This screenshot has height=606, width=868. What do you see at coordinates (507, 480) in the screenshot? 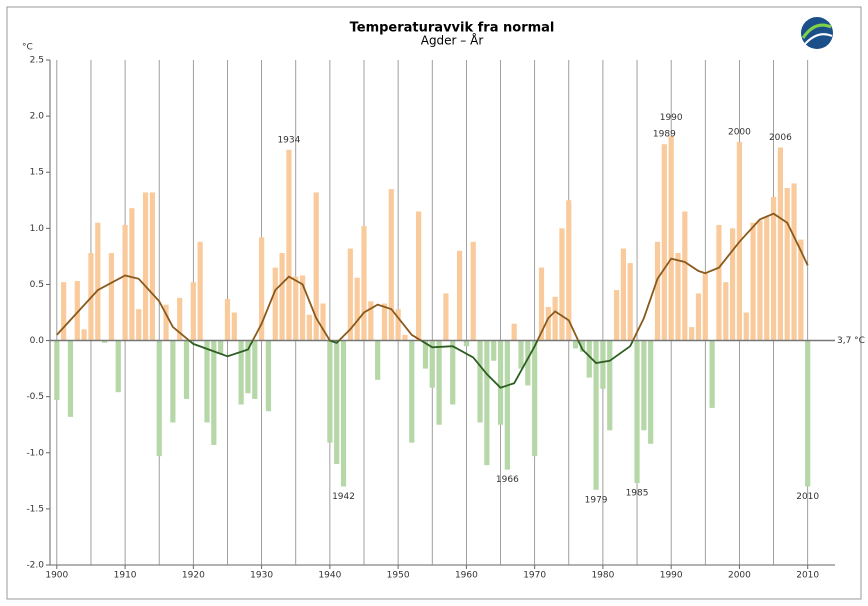
I see `annotation: 1966` at bounding box center [507, 480].